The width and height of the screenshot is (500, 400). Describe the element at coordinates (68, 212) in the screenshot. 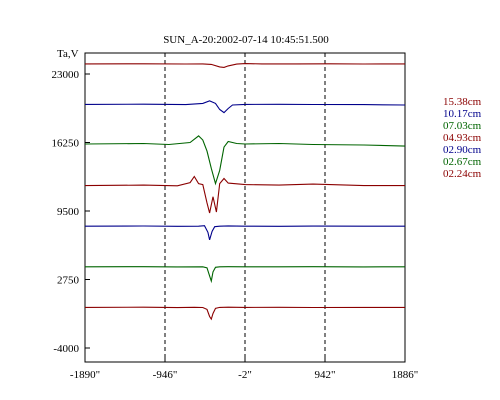

I see `y-tick-label: 9500` at that location.